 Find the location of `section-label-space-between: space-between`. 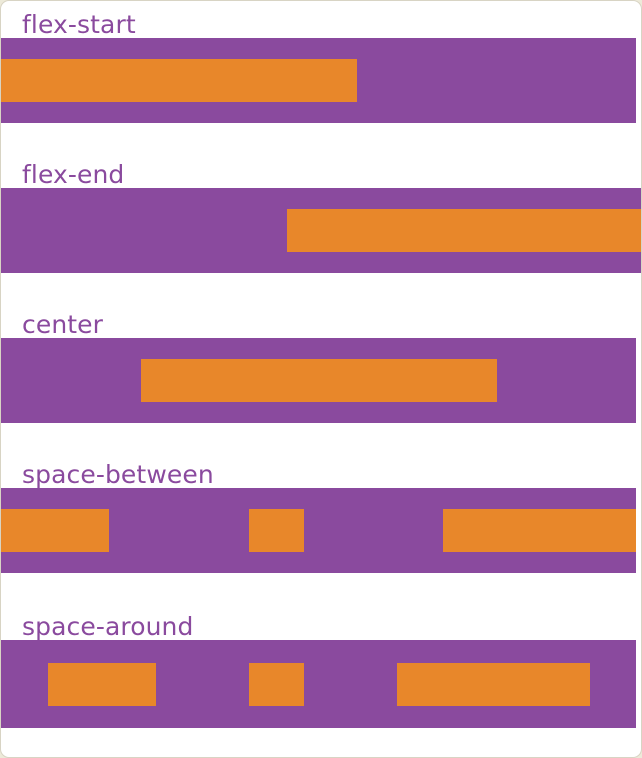

section-label-space-between: space-between is located at coordinates (118, 474).